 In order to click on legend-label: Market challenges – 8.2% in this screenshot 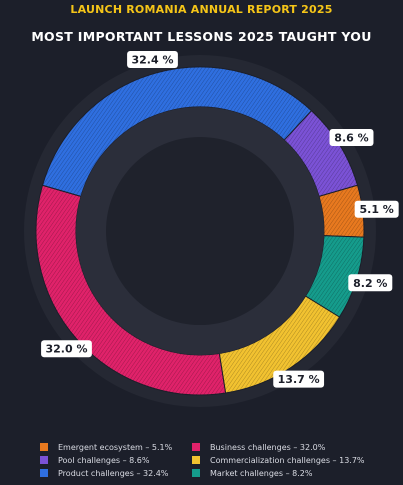, I will do `click(261, 473)`.